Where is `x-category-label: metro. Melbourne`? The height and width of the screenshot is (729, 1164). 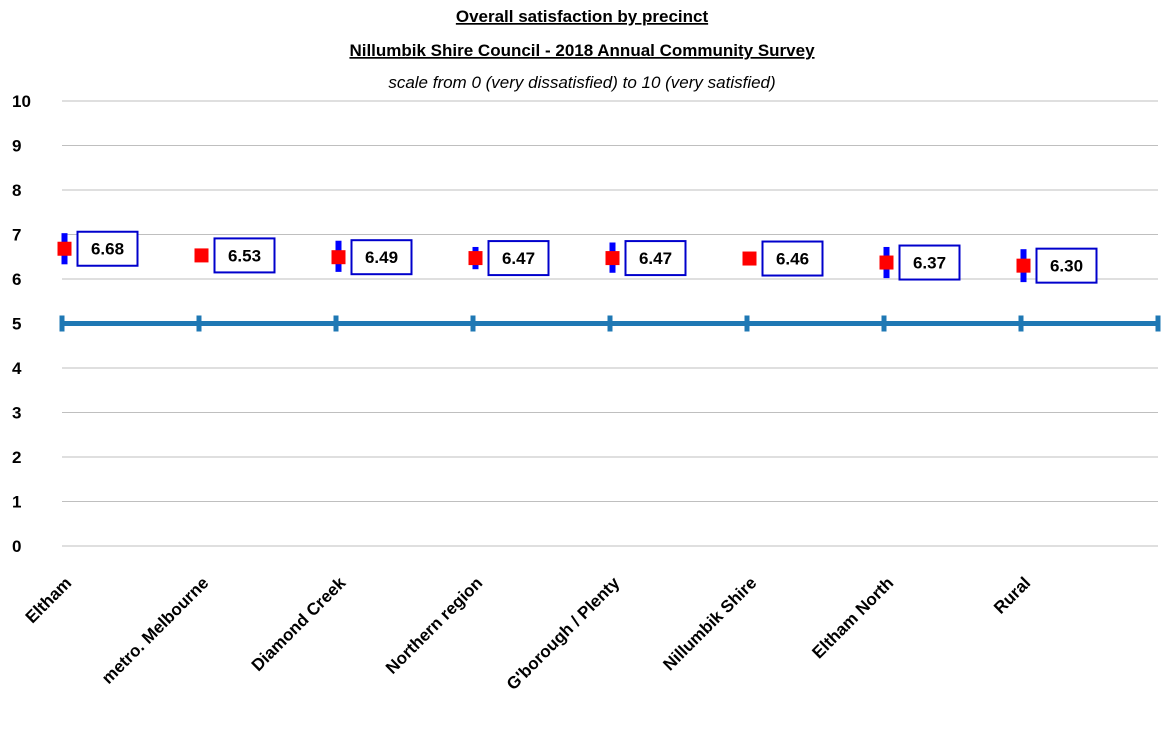
x-category-label: metro. Melbourne is located at coordinates (155, 630).